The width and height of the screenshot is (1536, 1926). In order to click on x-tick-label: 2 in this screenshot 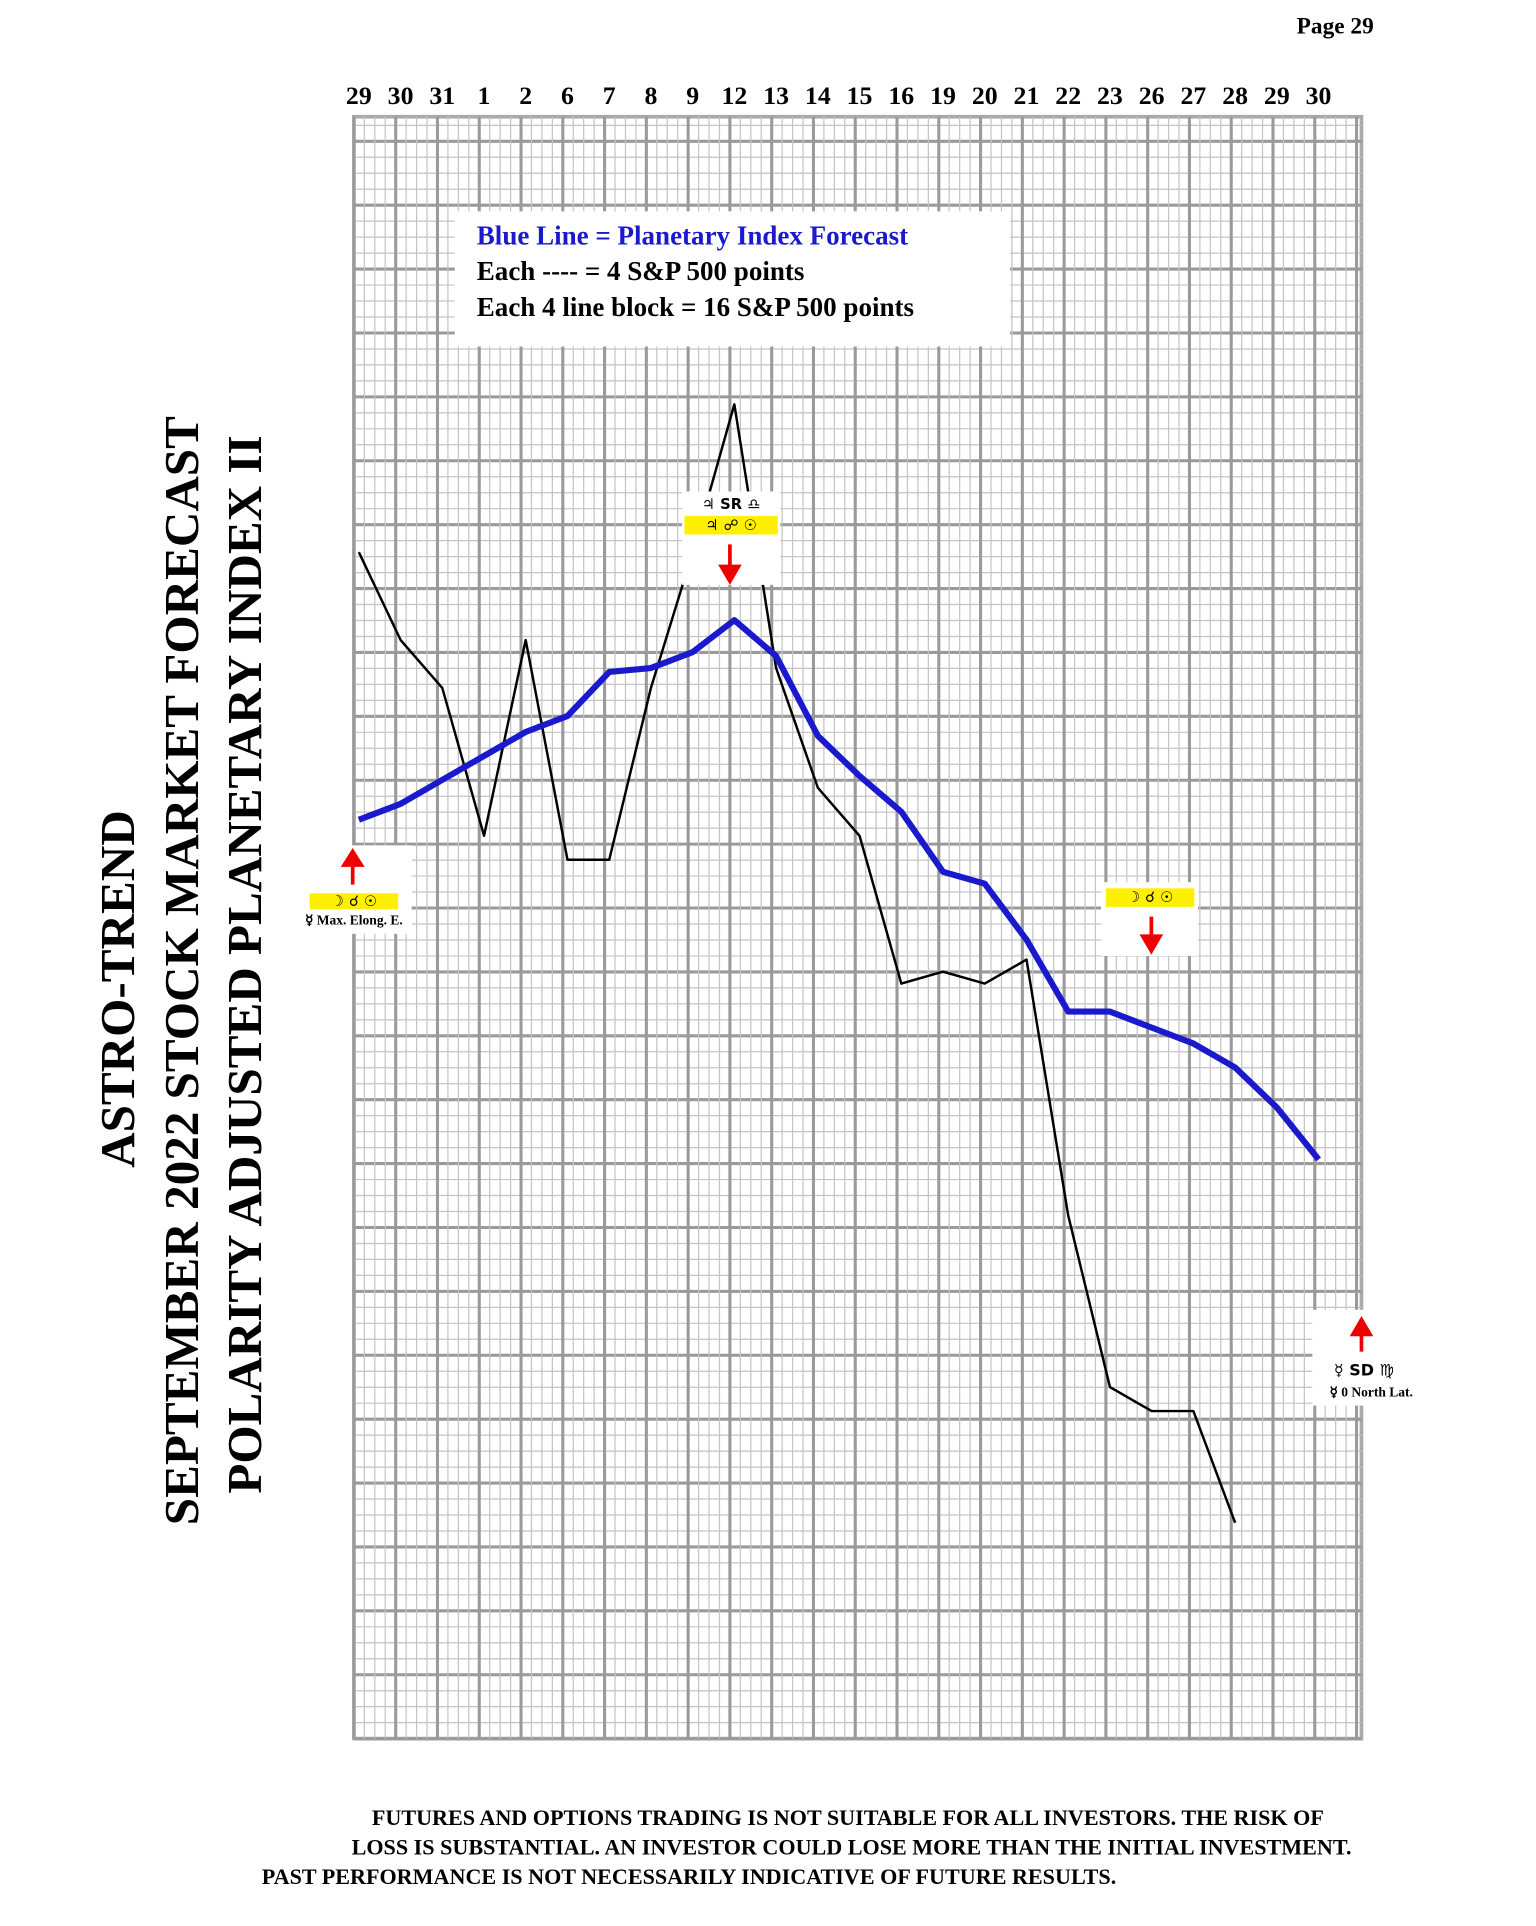, I will do `click(525, 95)`.